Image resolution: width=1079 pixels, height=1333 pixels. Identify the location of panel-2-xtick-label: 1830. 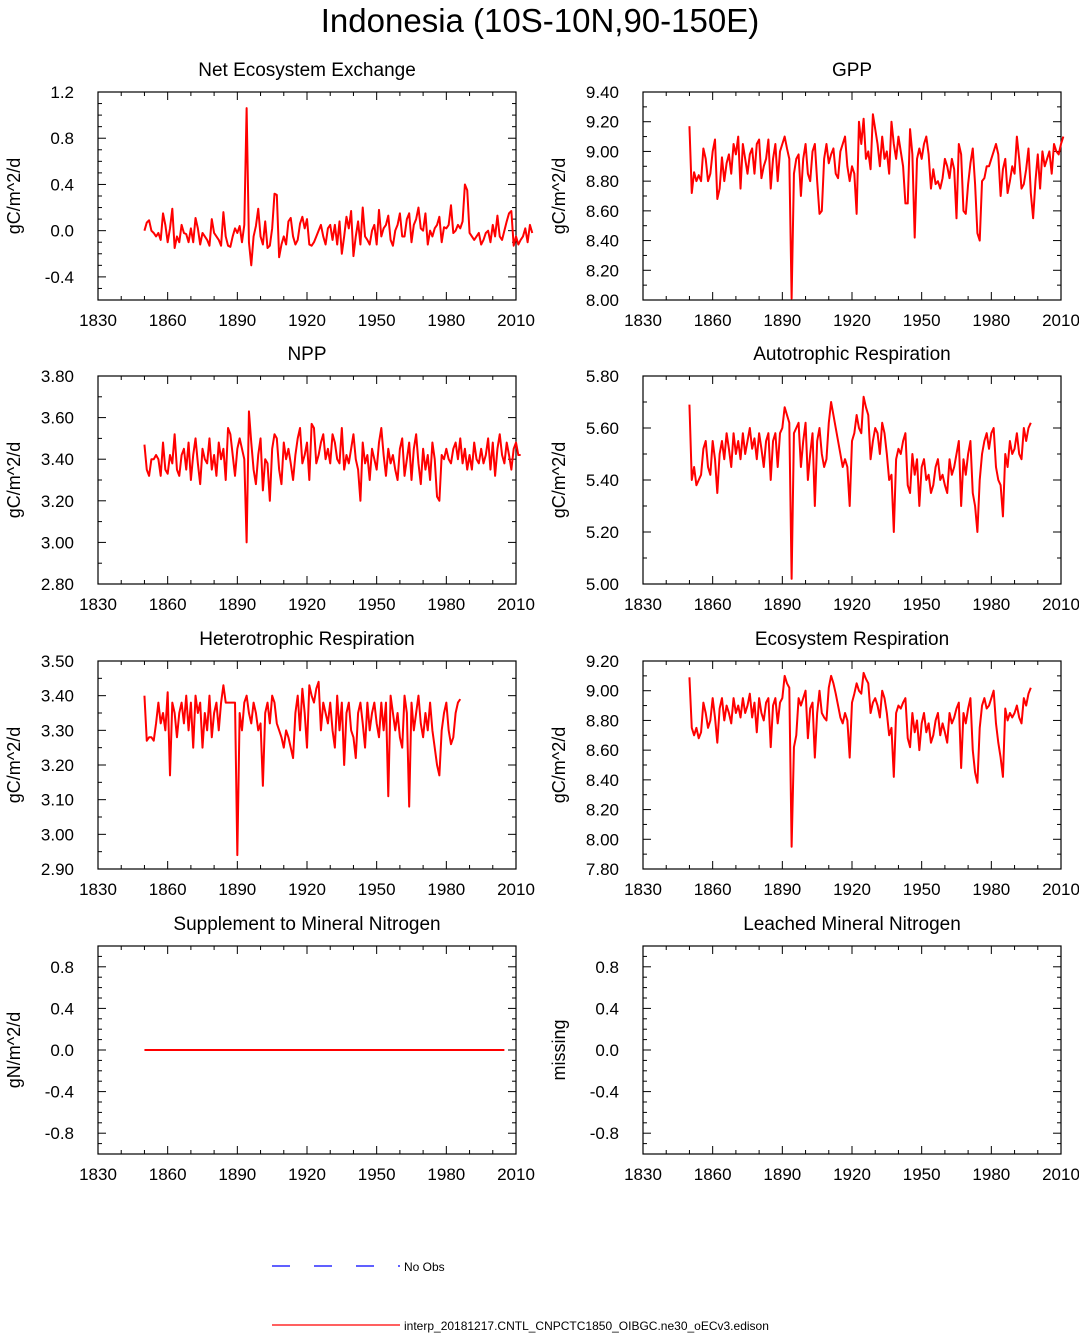
(643, 320).